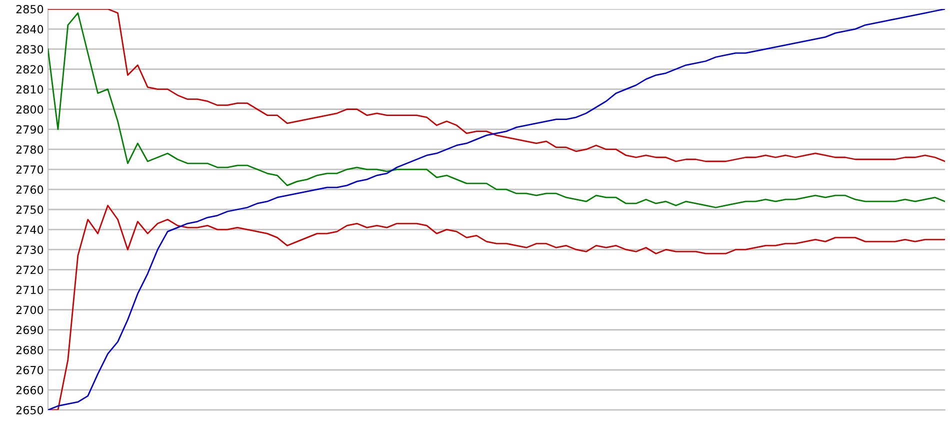  I want to click on y-tick-label: 2850, so click(30, 9).